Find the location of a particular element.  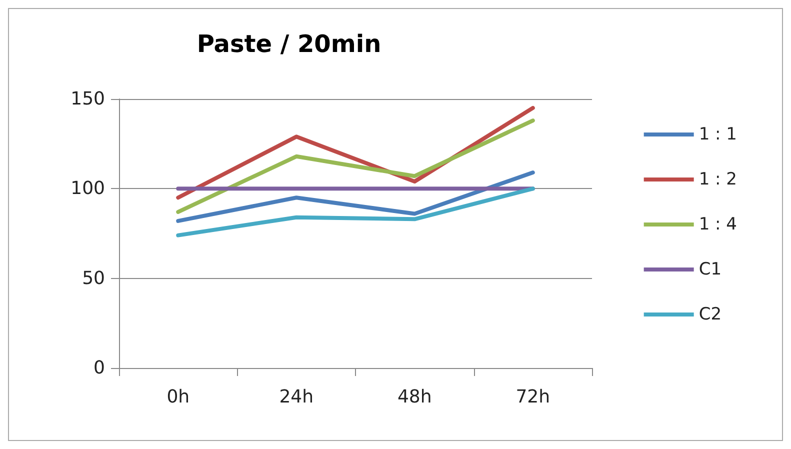

y-tick-label: 150 is located at coordinates (87, 99).